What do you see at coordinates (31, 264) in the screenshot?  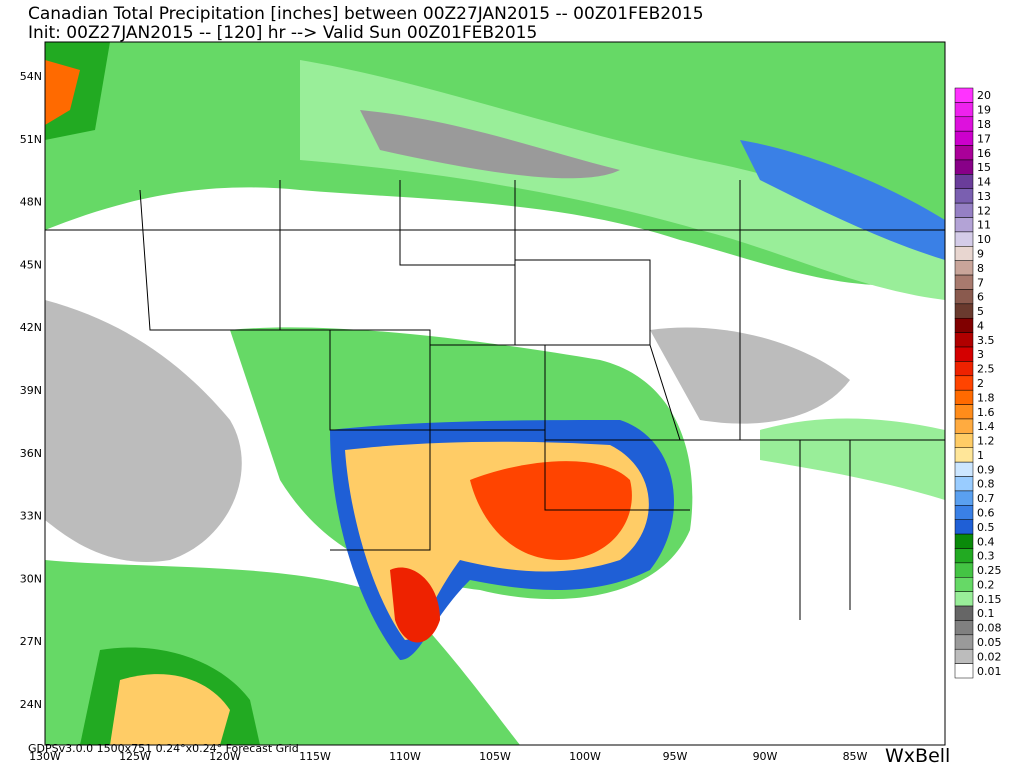 I see `lat-label: 45N` at bounding box center [31, 264].